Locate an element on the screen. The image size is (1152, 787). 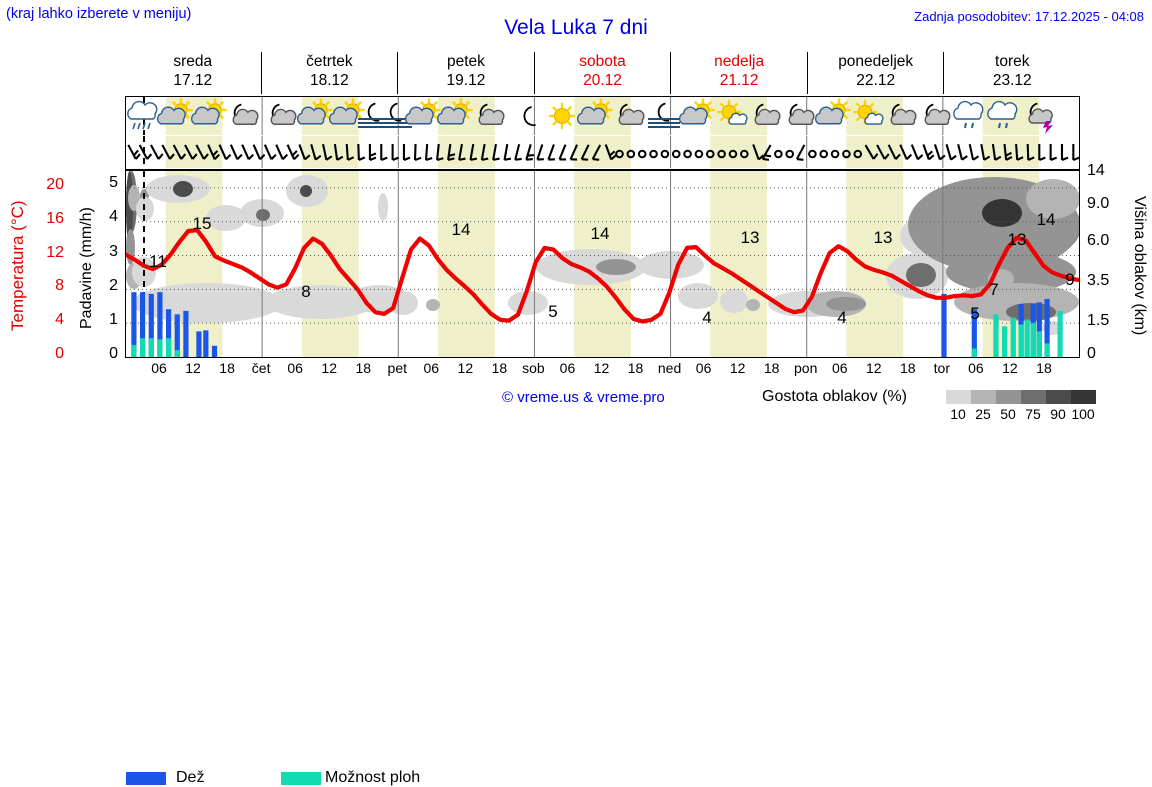
density-tick-50: 50 is located at coordinates (1008, 414).